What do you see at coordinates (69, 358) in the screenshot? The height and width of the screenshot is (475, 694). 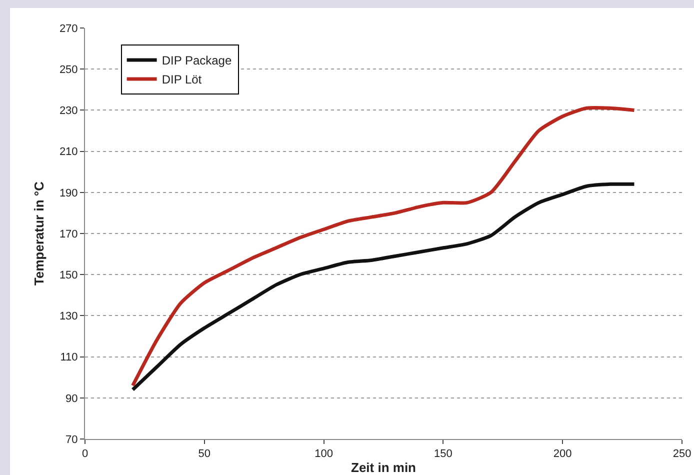 I see `y-tick-label: 110` at bounding box center [69, 358].